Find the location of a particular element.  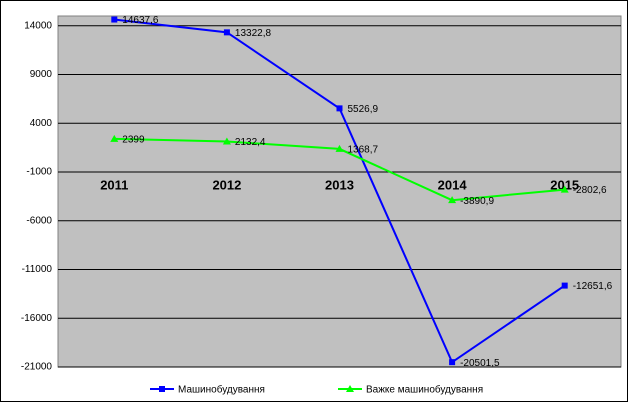

data-label: 2132,4 is located at coordinates (250, 142).